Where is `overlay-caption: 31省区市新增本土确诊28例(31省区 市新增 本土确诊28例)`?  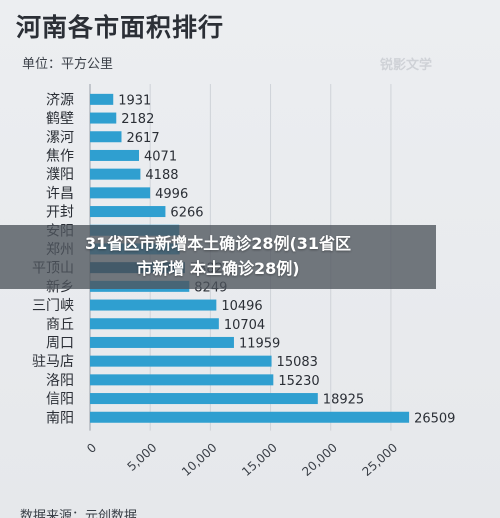 overlay-caption: 31省区市新增本土确诊28例(31省区 市新增 本土确诊28例) is located at coordinates (218, 256).